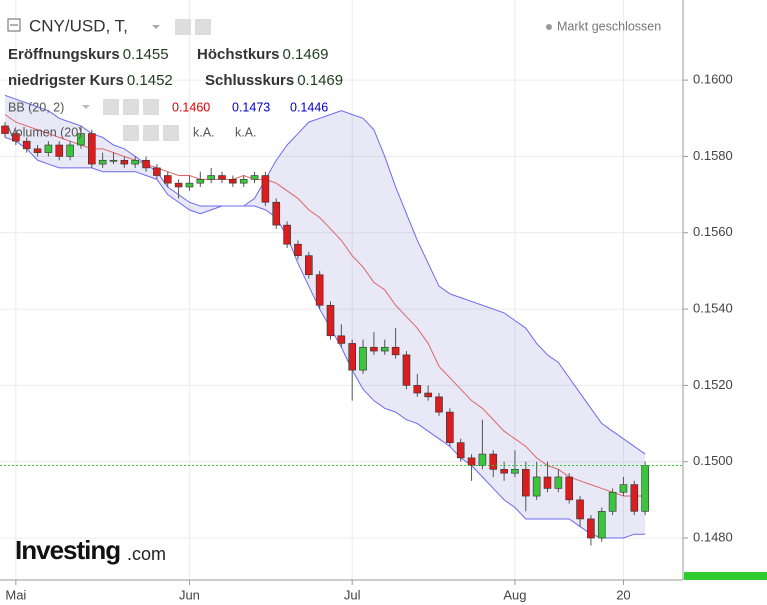  What do you see at coordinates (15, 594) in the screenshot?
I see `x-tick-label: Mai` at bounding box center [15, 594].